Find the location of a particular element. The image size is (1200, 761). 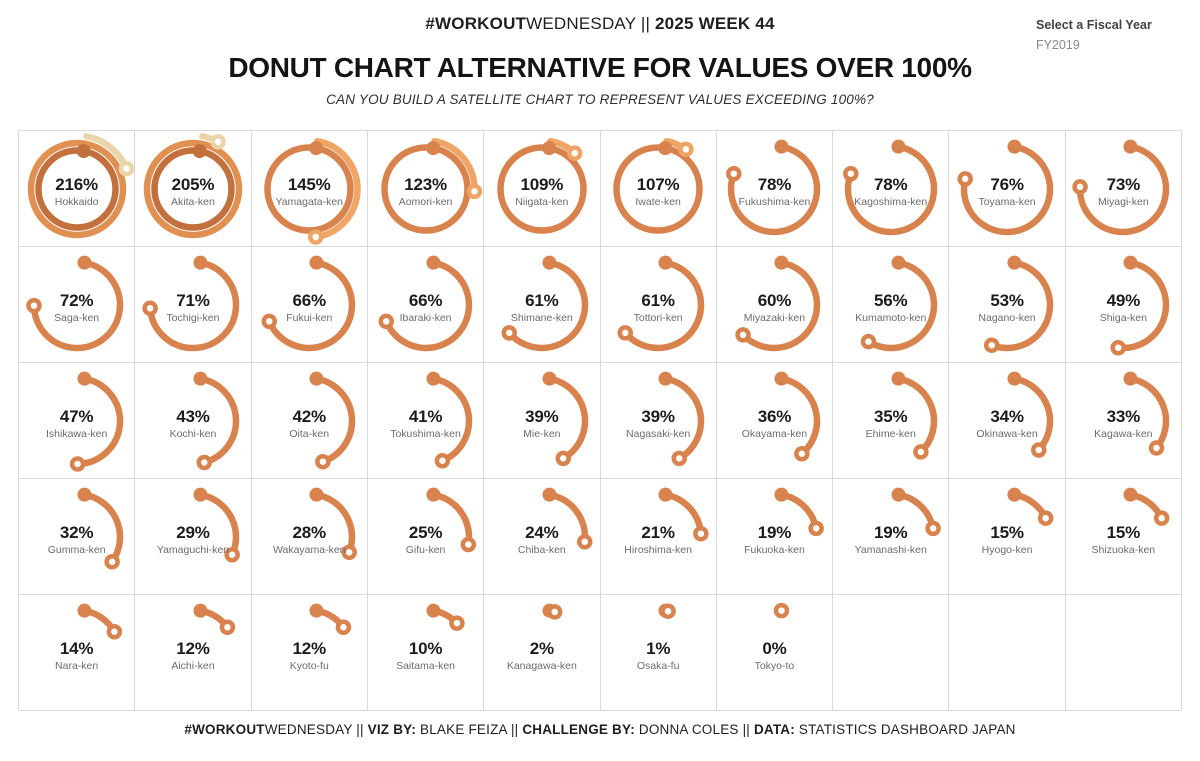

prefecture-cell: 205% Akita-ken is located at coordinates (193, 189).